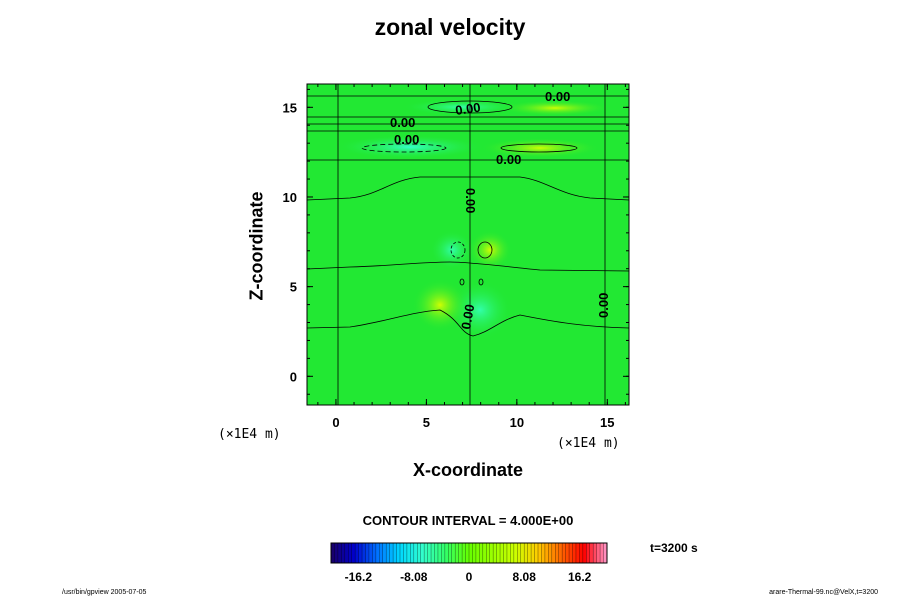 This screenshot has width=900, height=600. Describe the element at coordinates (468, 520) in the screenshot. I see `contour-interval-label: CONTOUR INTERVAL = 4.000E+00` at that location.